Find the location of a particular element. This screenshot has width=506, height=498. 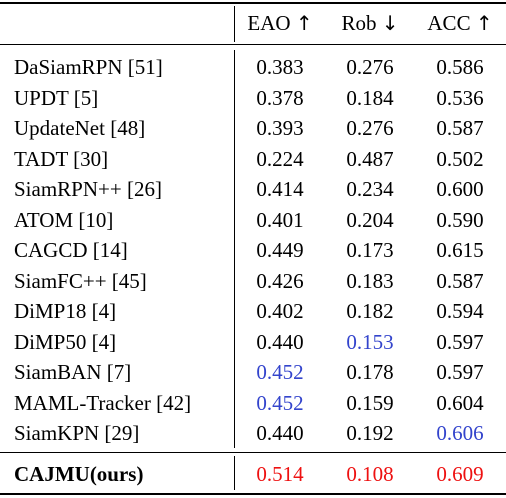

row-rob: 0.108 is located at coordinates (370, 474).